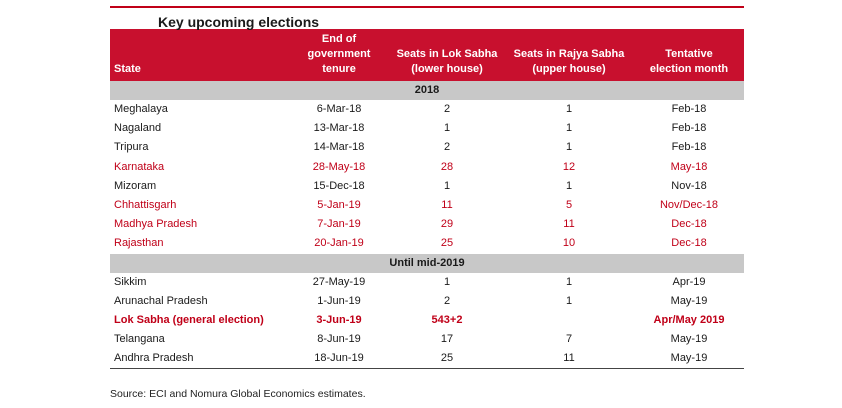 The image size is (842, 408). Describe the element at coordinates (427, 301) in the screenshot. I see `table-row: Arunachal Pradesh 1-Jun-19 2 1 May-19` at that location.